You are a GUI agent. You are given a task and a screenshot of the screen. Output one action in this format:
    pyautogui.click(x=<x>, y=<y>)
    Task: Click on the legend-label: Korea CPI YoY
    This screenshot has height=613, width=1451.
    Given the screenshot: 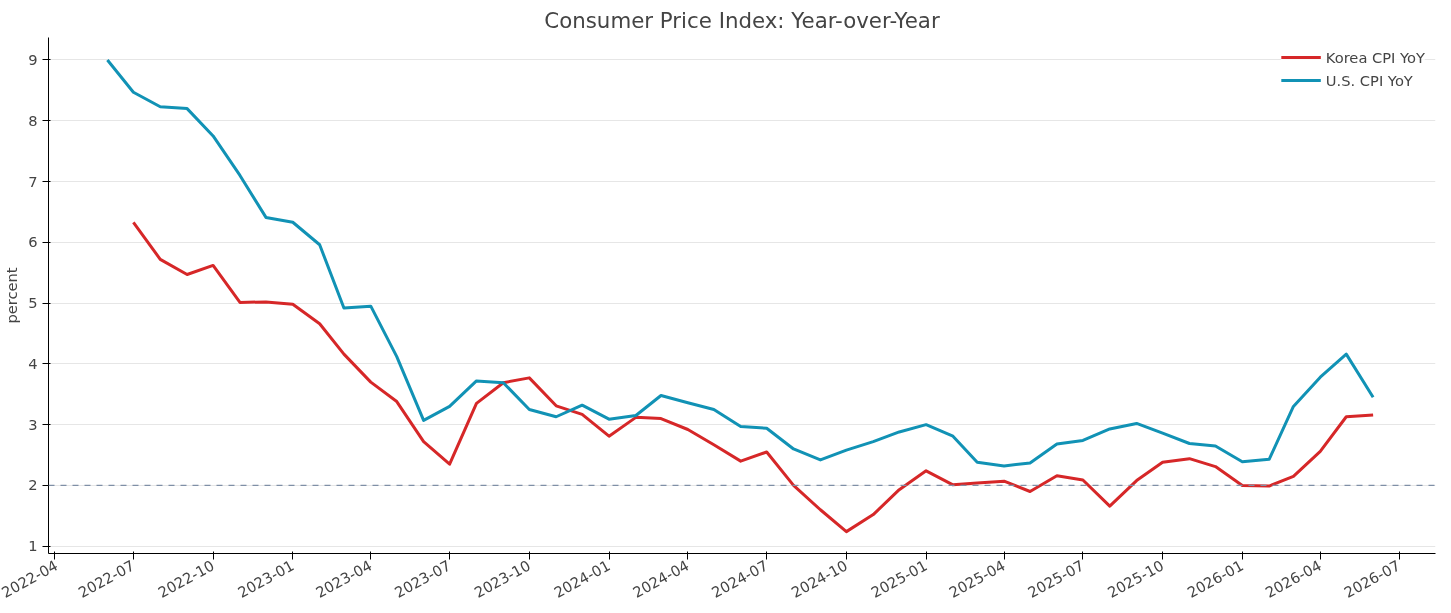 What is the action you would take?
    pyautogui.click(x=1375, y=57)
    